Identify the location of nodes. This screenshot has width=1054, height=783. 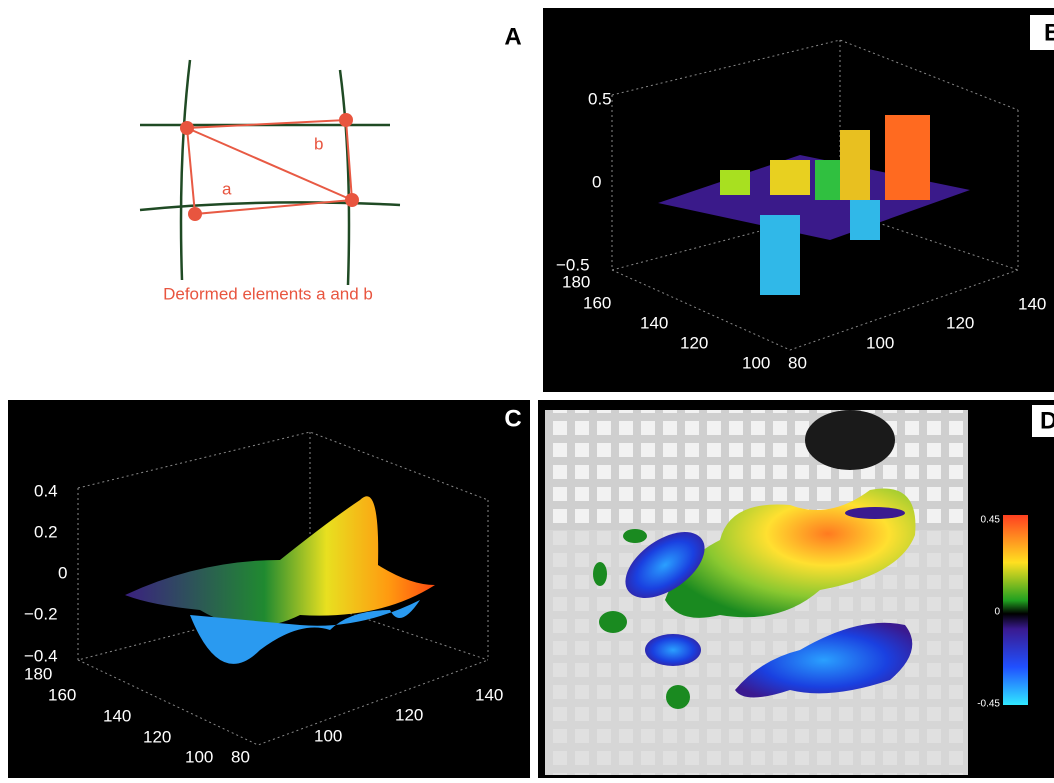
(269, 167).